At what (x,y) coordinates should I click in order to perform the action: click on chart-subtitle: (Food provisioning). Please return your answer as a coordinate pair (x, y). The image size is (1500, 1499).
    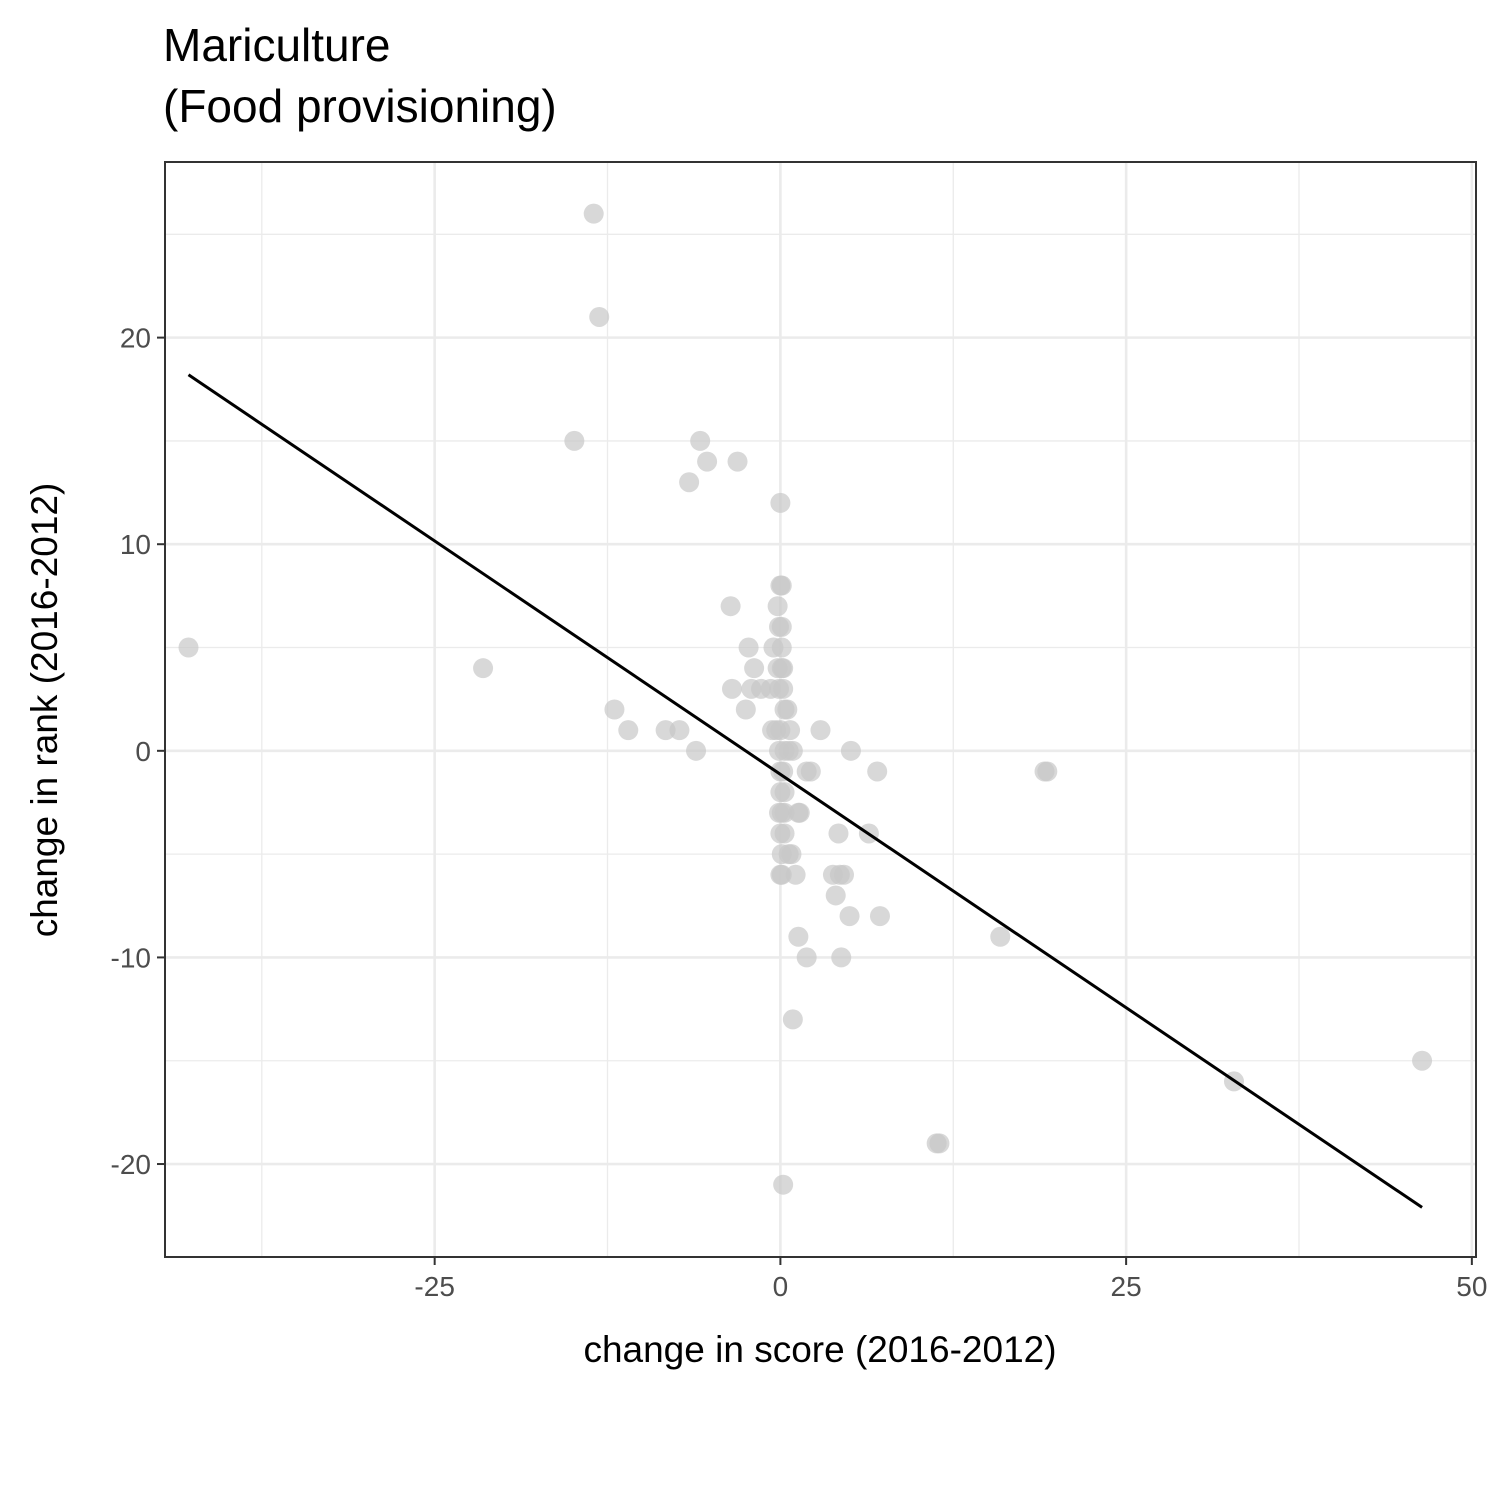
    Looking at the image, I should click on (360, 106).